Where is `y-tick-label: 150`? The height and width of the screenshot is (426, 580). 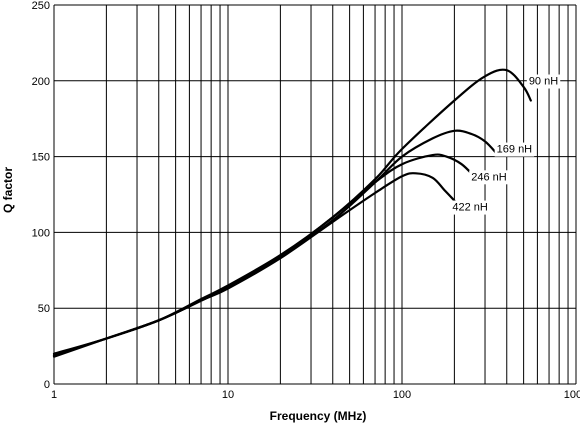 y-tick-label: 150 is located at coordinates (41, 158).